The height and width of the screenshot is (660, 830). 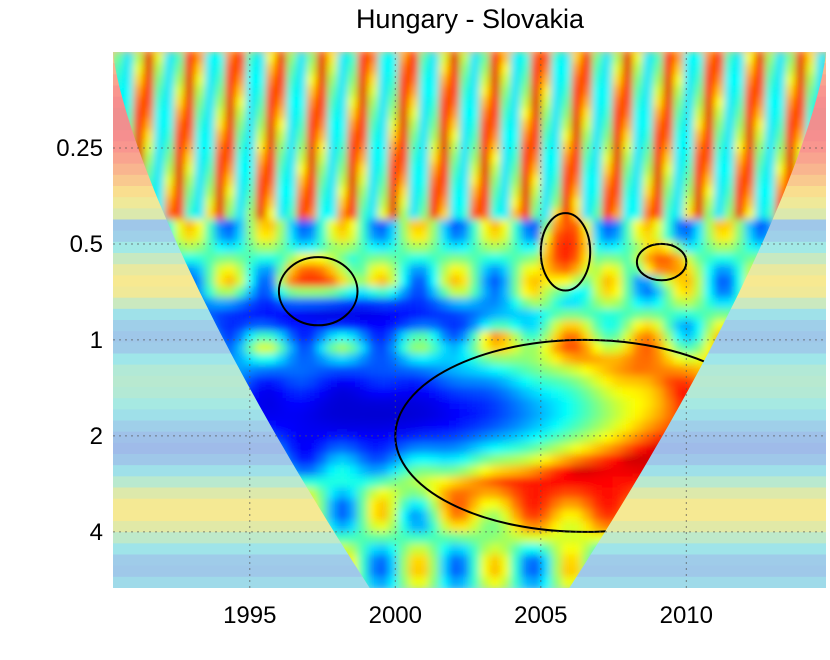 What do you see at coordinates (686, 615) in the screenshot?
I see `x-tick-label: 2010` at bounding box center [686, 615].